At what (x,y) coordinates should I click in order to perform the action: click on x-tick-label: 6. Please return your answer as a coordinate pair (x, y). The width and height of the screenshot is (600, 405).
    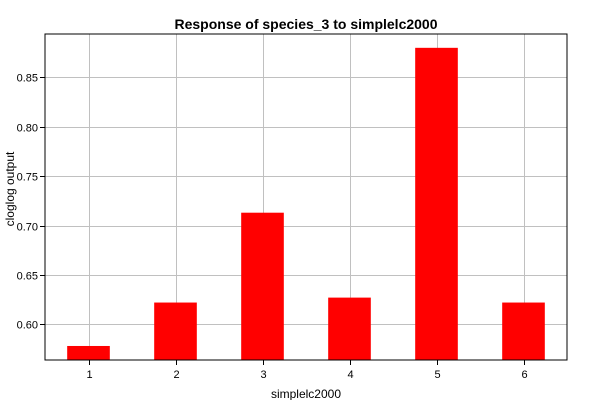
    Looking at the image, I should click on (524, 375).